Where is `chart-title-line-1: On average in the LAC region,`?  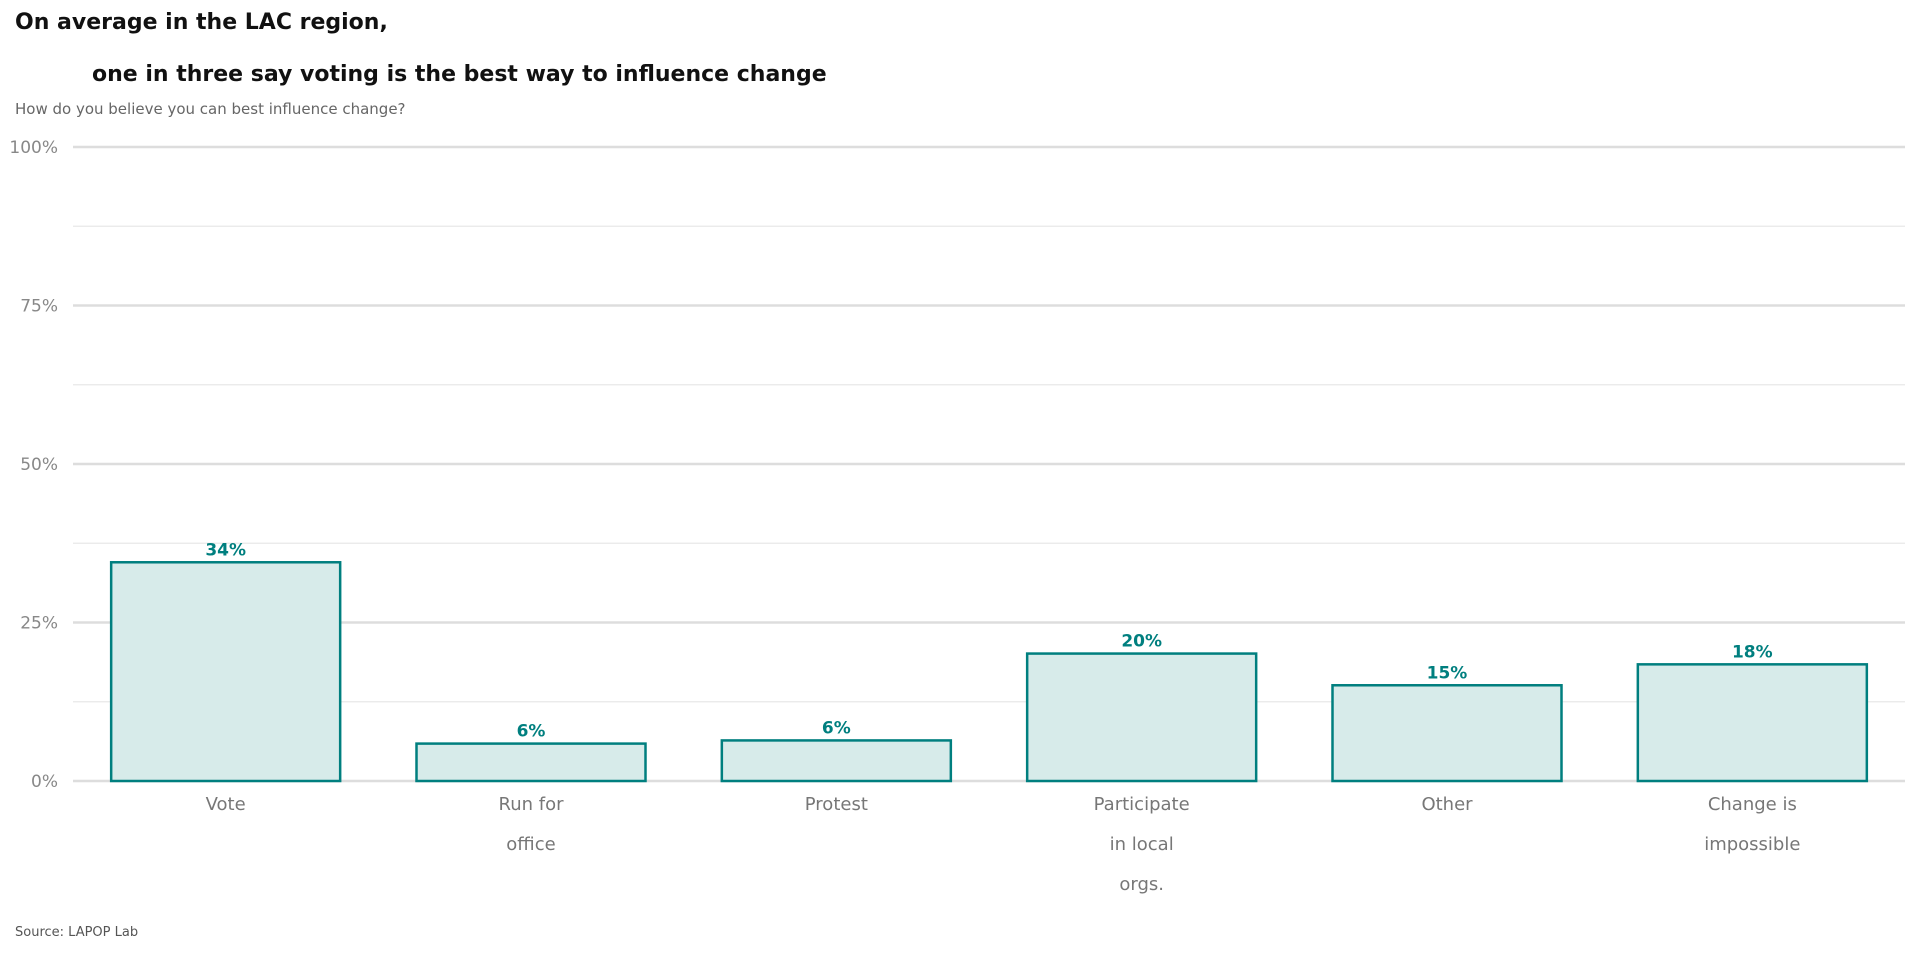
chart-title-line-1: On average in the LAC region, is located at coordinates (201, 22).